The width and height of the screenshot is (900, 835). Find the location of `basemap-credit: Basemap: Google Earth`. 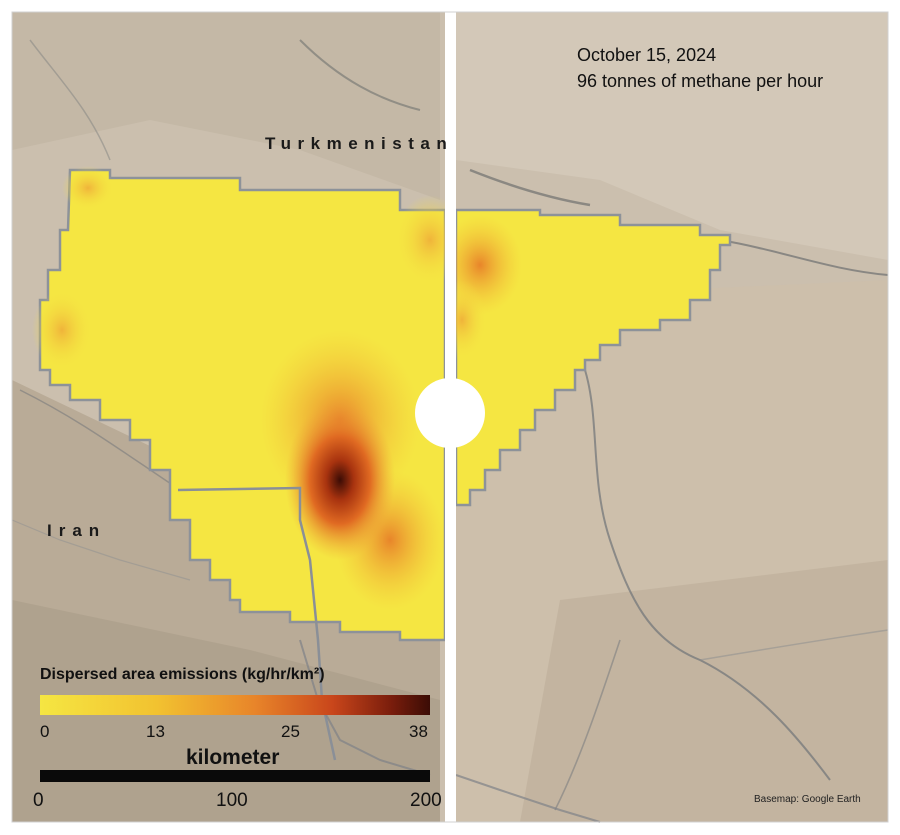

basemap-credit: Basemap: Google Earth is located at coordinates (807, 799).